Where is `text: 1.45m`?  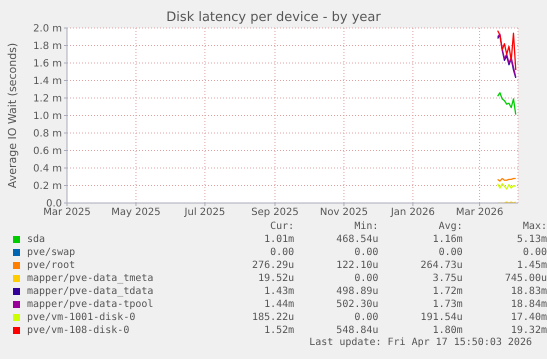
text: 1.45m is located at coordinates (531, 265).